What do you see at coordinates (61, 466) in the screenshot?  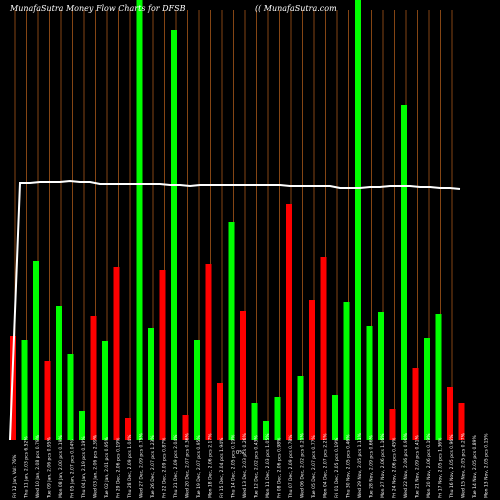 I see `x-tick-label: Mon 08 Jan, 2.00 pcs 0.19%` at bounding box center [61, 466].